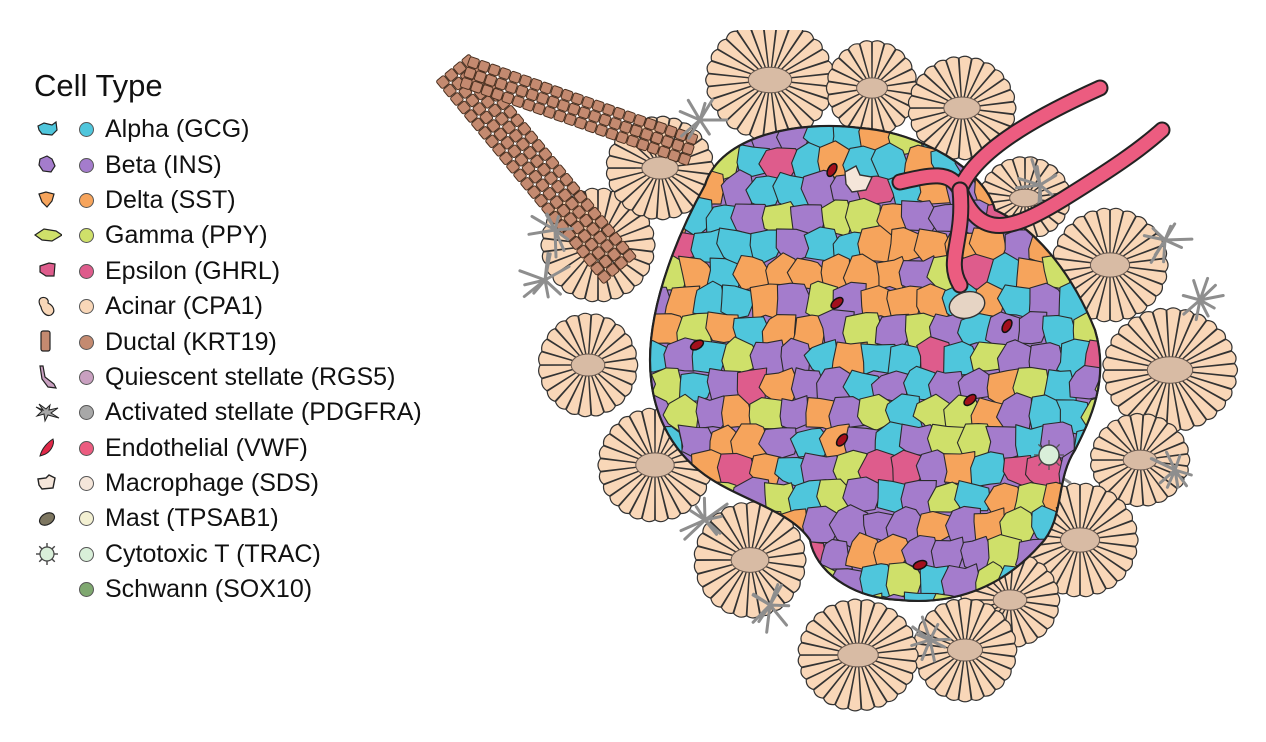 The height and width of the screenshot is (742, 1266). I want to click on legend-item-beta: Beta (INS), so click(228, 164).